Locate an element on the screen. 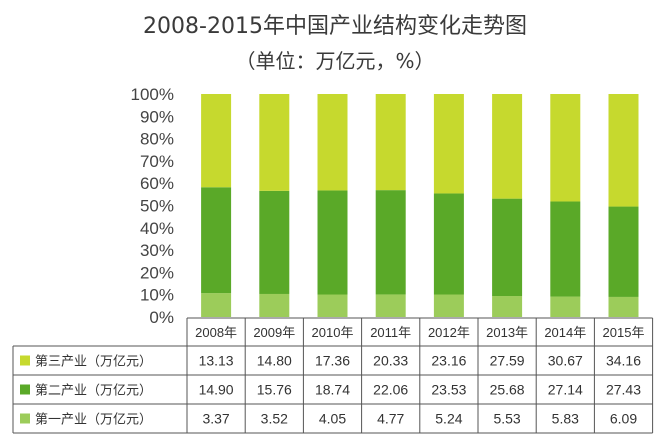 This screenshot has width=670, height=447. bar-segment-2014年-s2 is located at coordinates (565, 148).